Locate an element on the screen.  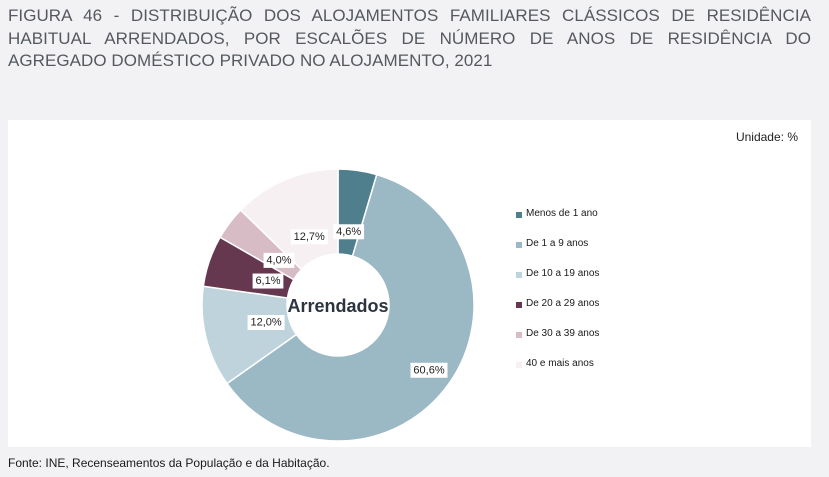
legend-label: Menos de 1 ano is located at coordinates (562, 213).